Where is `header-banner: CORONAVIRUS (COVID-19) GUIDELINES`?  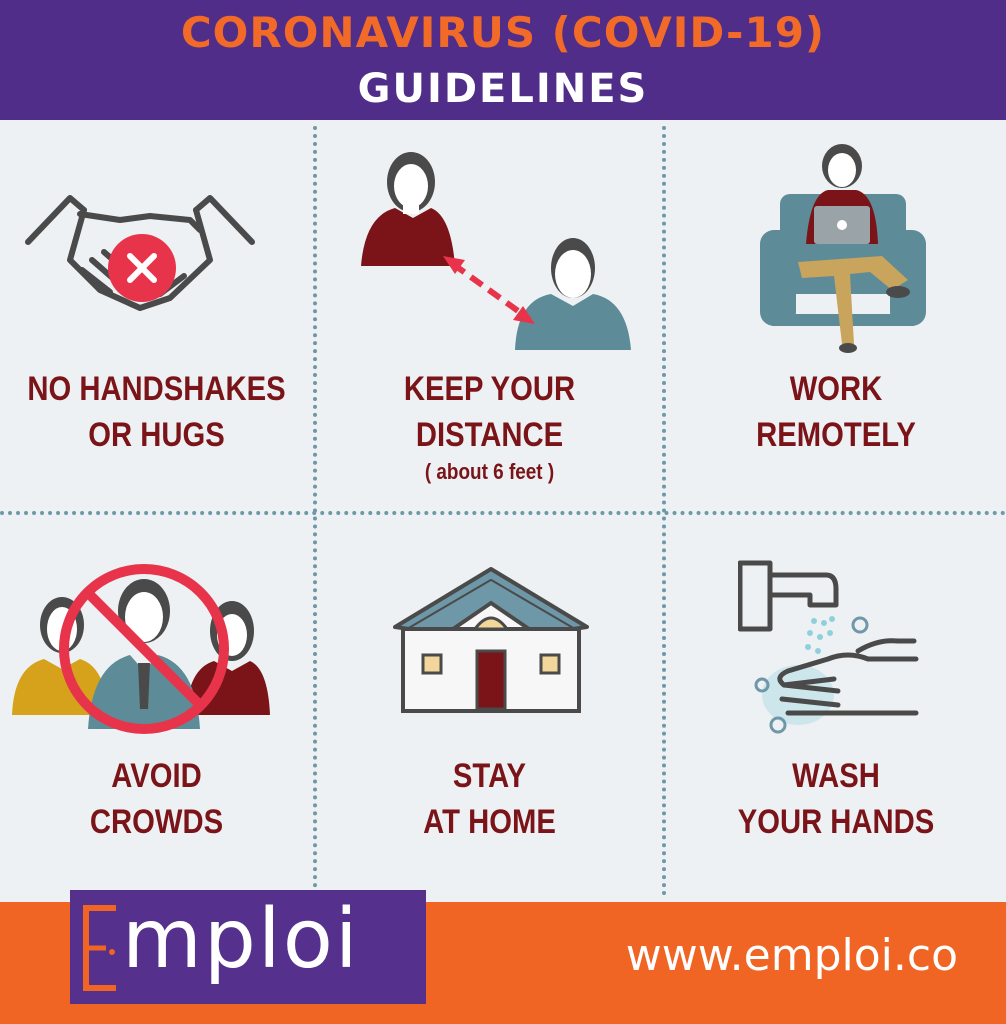 header-banner: CORONAVIRUS (COVID-19) GUIDELINES is located at coordinates (503, 60).